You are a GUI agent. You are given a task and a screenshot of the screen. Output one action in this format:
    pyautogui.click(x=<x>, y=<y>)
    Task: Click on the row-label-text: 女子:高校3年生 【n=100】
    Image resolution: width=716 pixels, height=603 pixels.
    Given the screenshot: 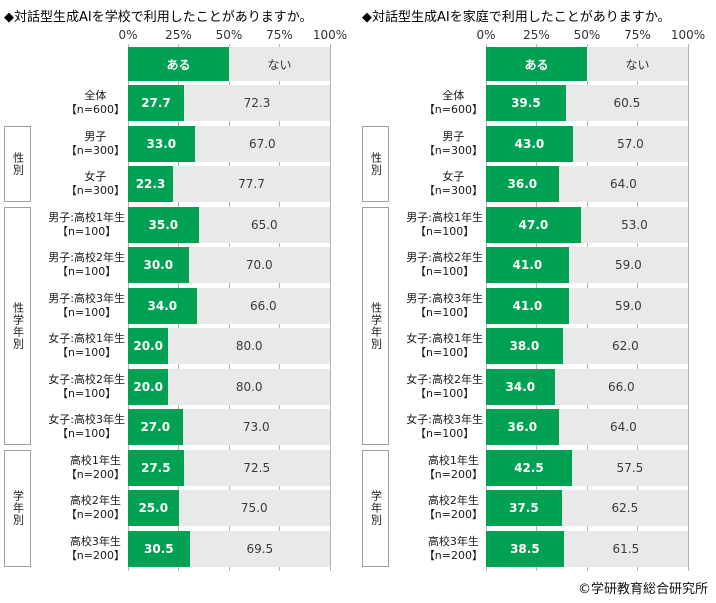 What is the action you would take?
    pyautogui.click(x=86, y=426)
    